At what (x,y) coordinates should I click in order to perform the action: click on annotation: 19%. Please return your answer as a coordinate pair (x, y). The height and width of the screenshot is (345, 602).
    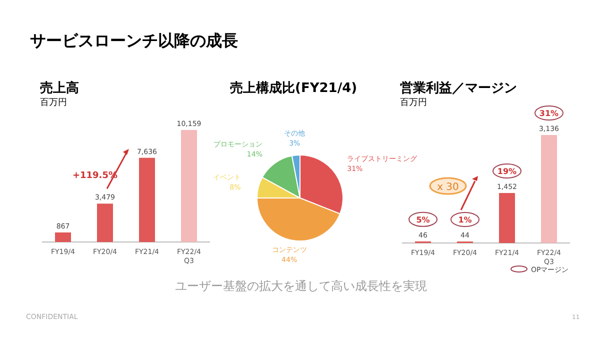
    Looking at the image, I should click on (507, 171).